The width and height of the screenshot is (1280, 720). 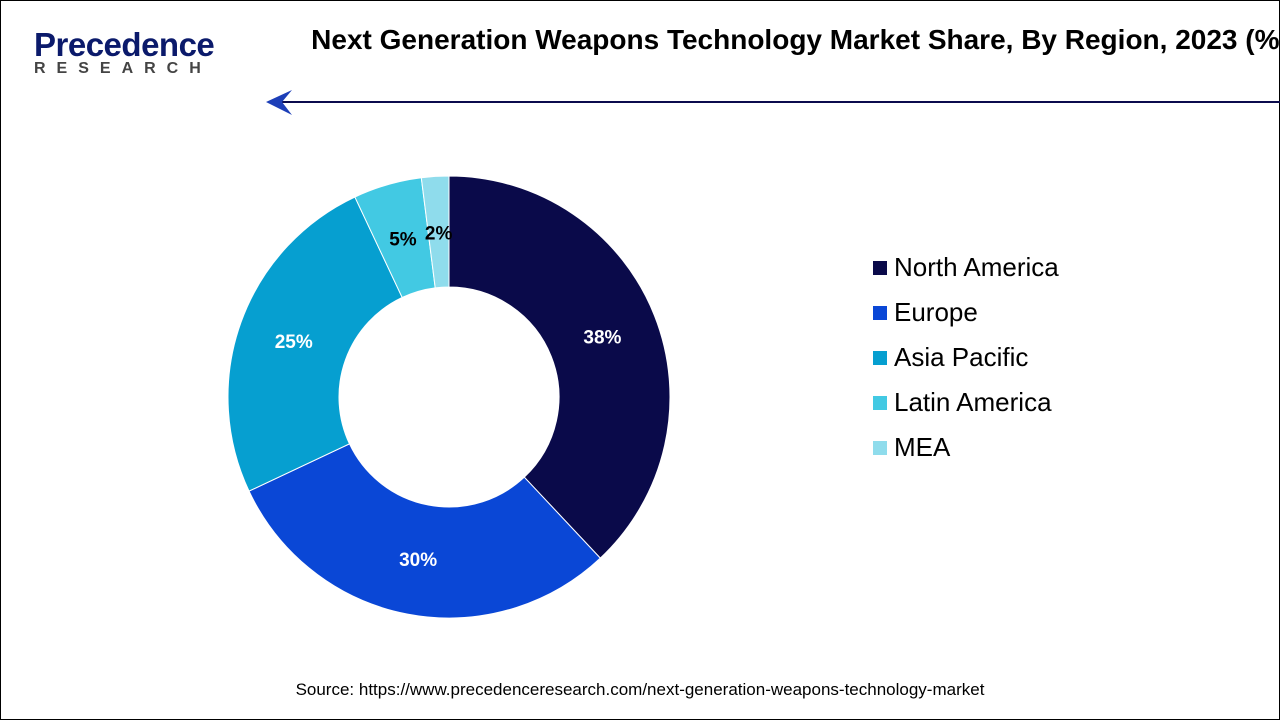 What do you see at coordinates (279, 102) in the screenshot?
I see `arrow-left-icon` at bounding box center [279, 102].